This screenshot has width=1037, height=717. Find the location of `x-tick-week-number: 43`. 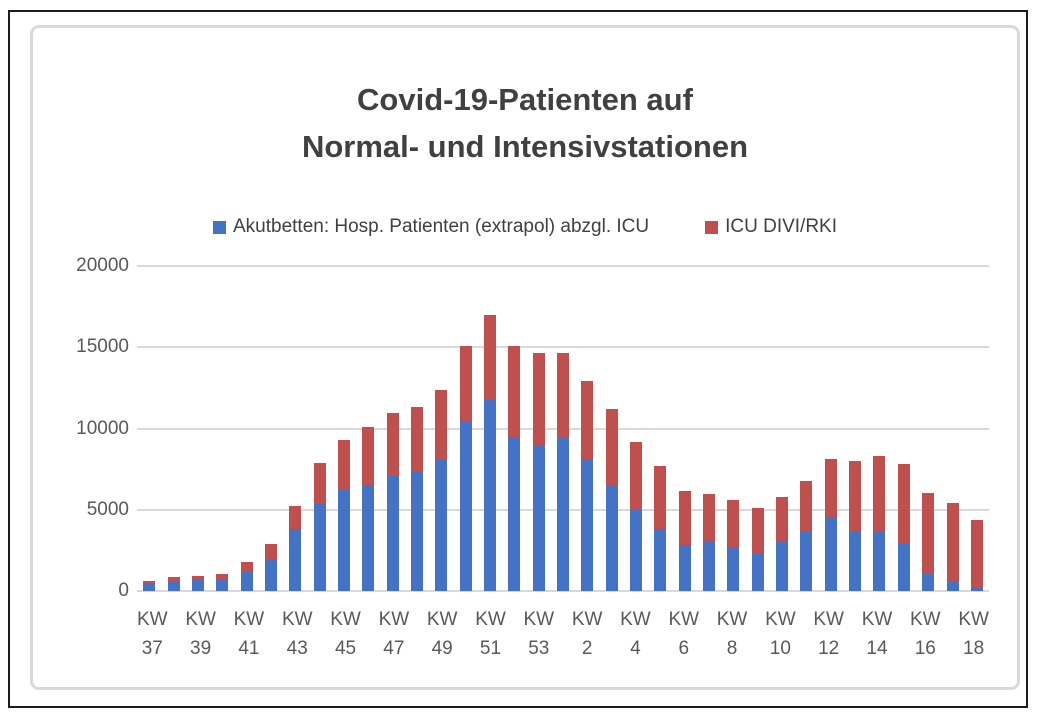

x-tick-week-number: 43 is located at coordinates (297, 648).